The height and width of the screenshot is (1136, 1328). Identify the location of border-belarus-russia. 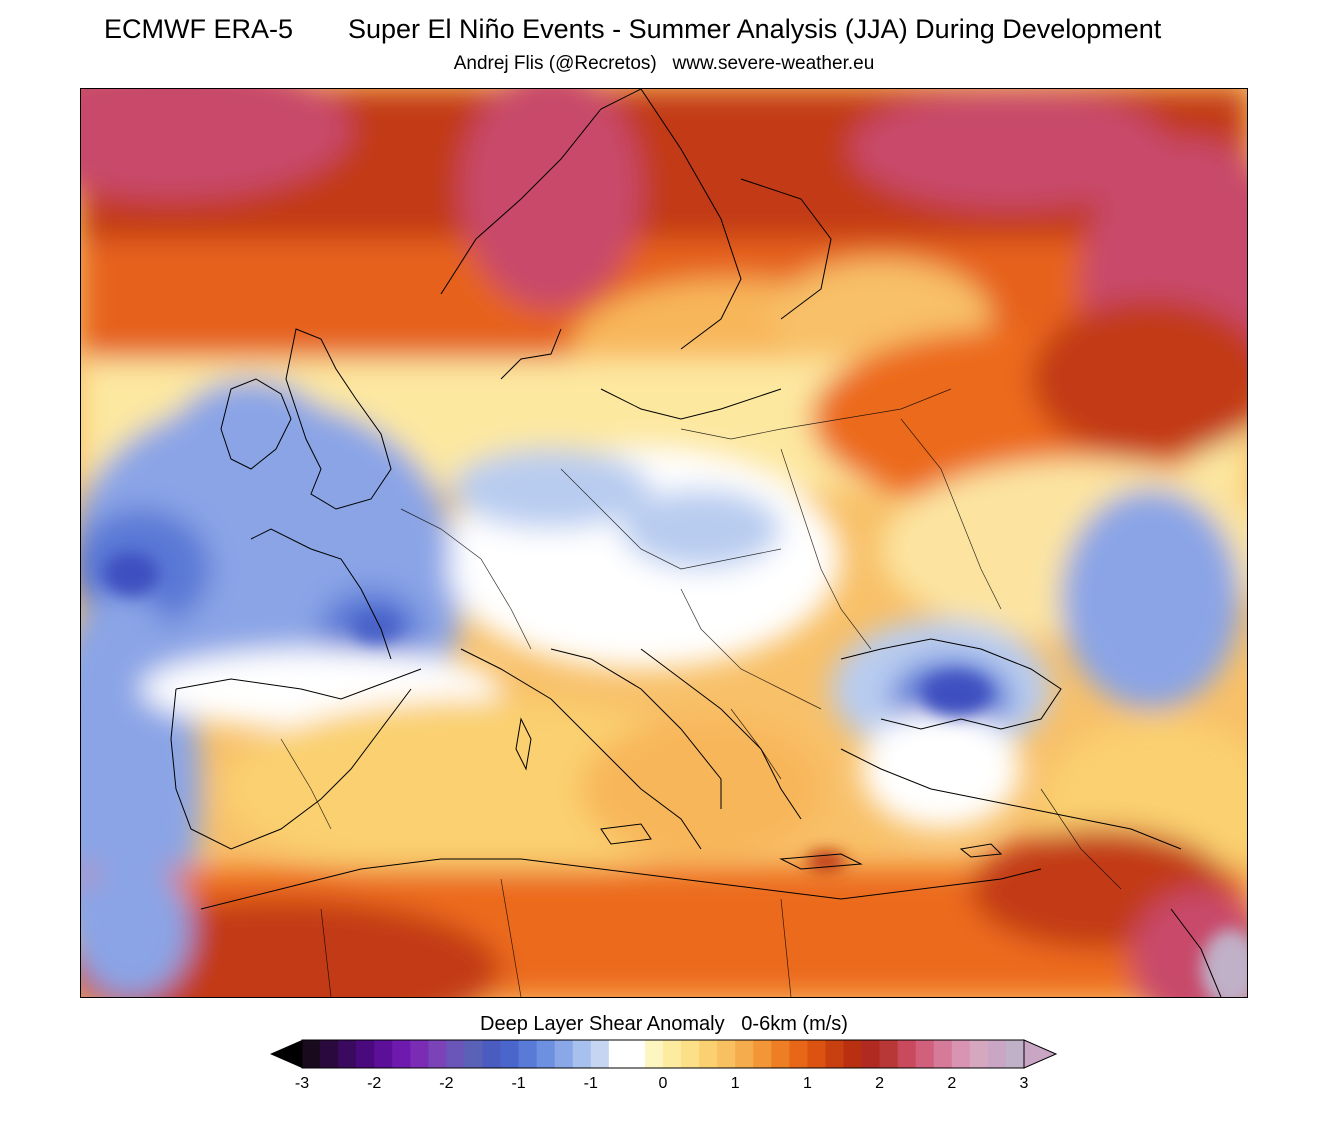
(951, 514).